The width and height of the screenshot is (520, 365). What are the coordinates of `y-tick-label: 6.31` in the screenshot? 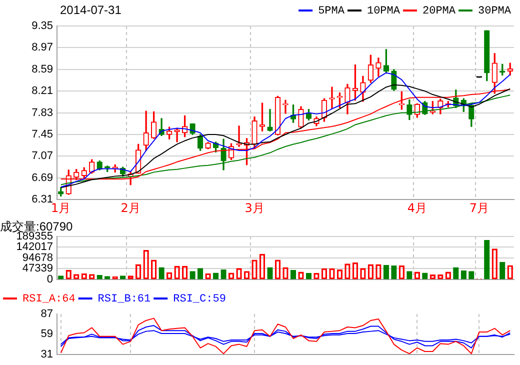 It's located at (42, 200).